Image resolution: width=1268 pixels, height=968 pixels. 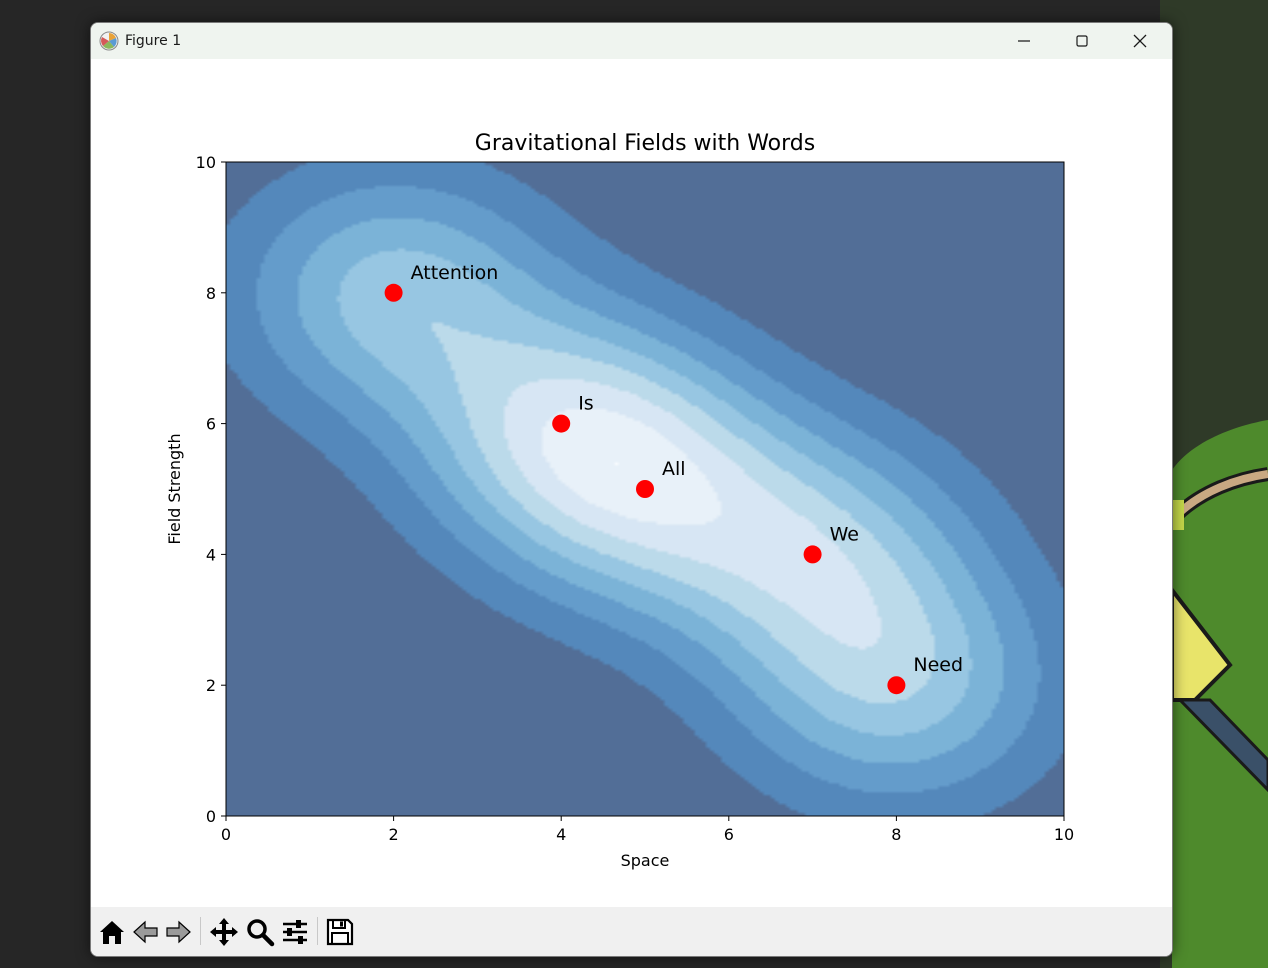 What do you see at coordinates (211, 424) in the screenshot?
I see `y-tick-label: 6` at bounding box center [211, 424].